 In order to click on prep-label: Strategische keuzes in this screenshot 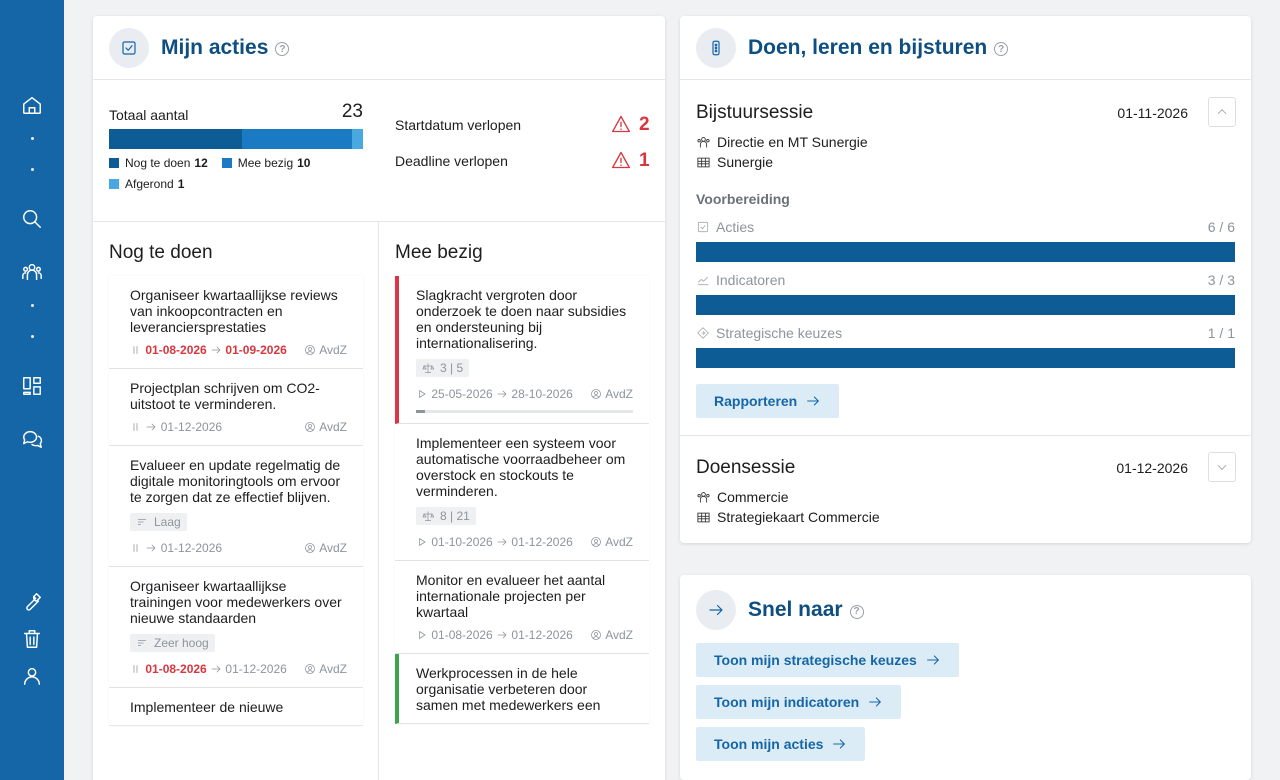, I will do `click(779, 333)`.